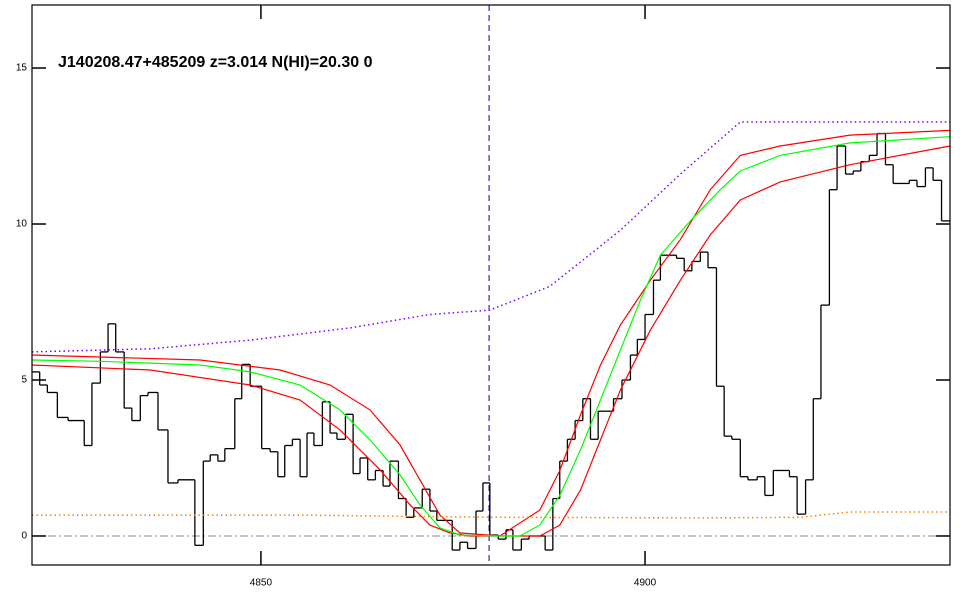 Image resolution: width=960 pixels, height=600 pixels. Describe the element at coordinates (261, 583) in the screenshot. I see `x-tick-label: 4850` at that location.